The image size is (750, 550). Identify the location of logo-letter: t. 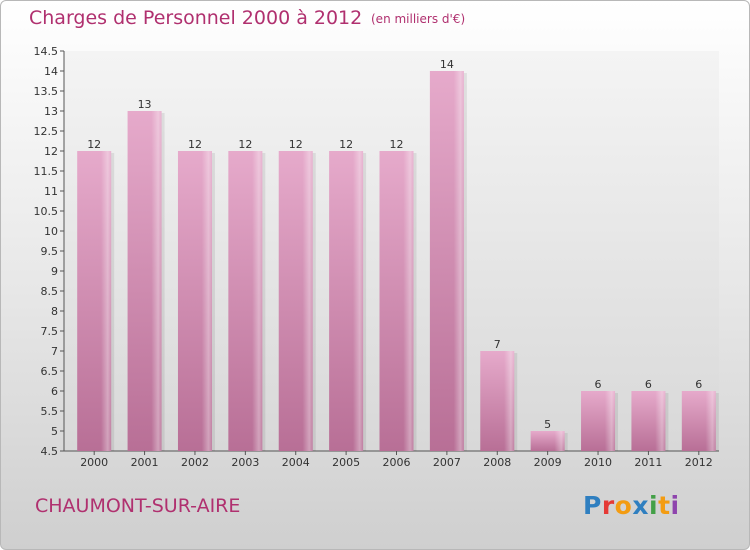
(664, 505).